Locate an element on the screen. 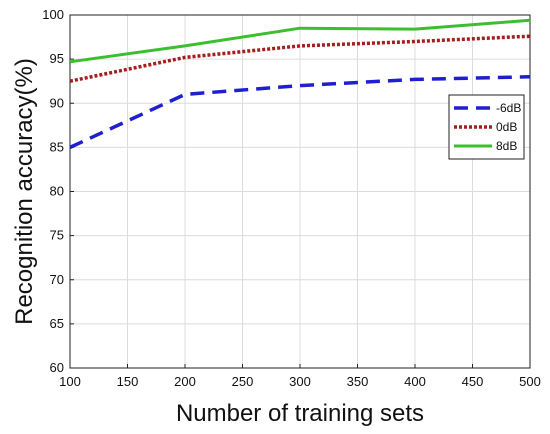  x-tick-label: 500 is located at coordinates (530, 381).